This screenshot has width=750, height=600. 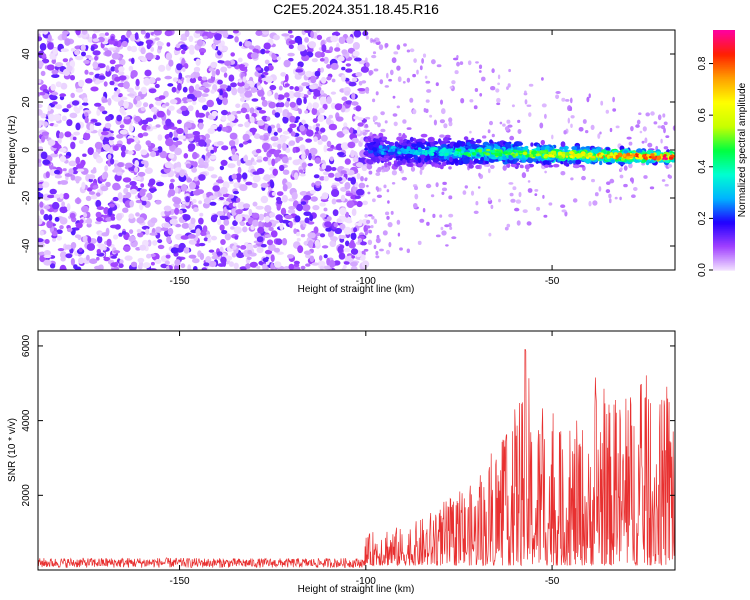 I want to click on x-tick-label: -150, so click(x=180, y=281).